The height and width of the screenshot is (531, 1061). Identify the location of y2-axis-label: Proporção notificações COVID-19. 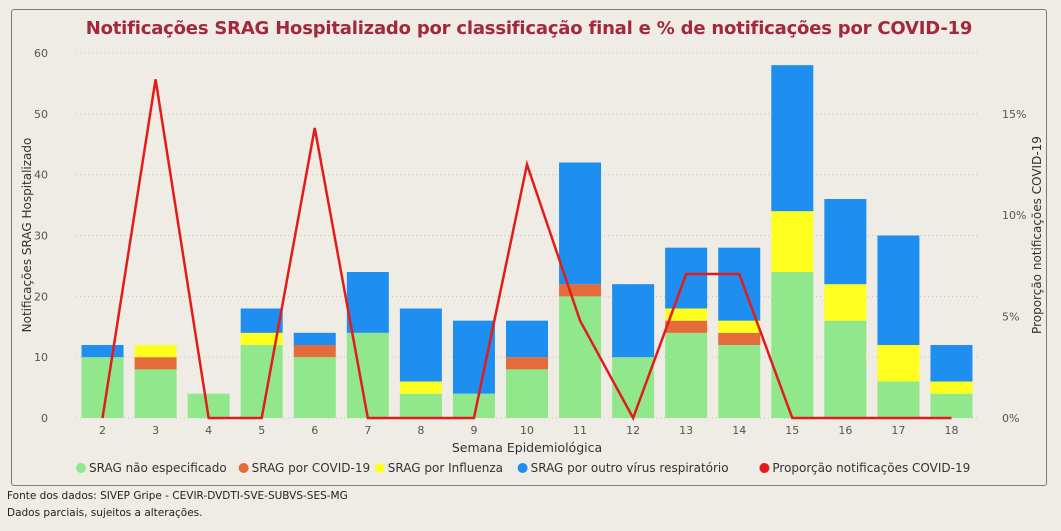
(1037, 235).